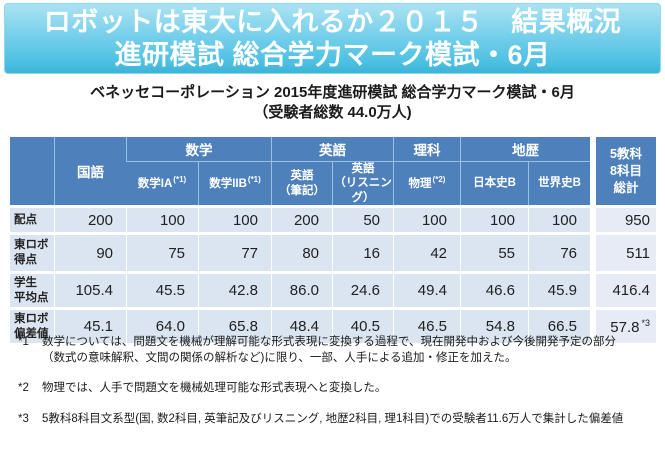  Describe the element at coordinates (90, 252) in the screenshot. I see `score-cell: 90` at that location.